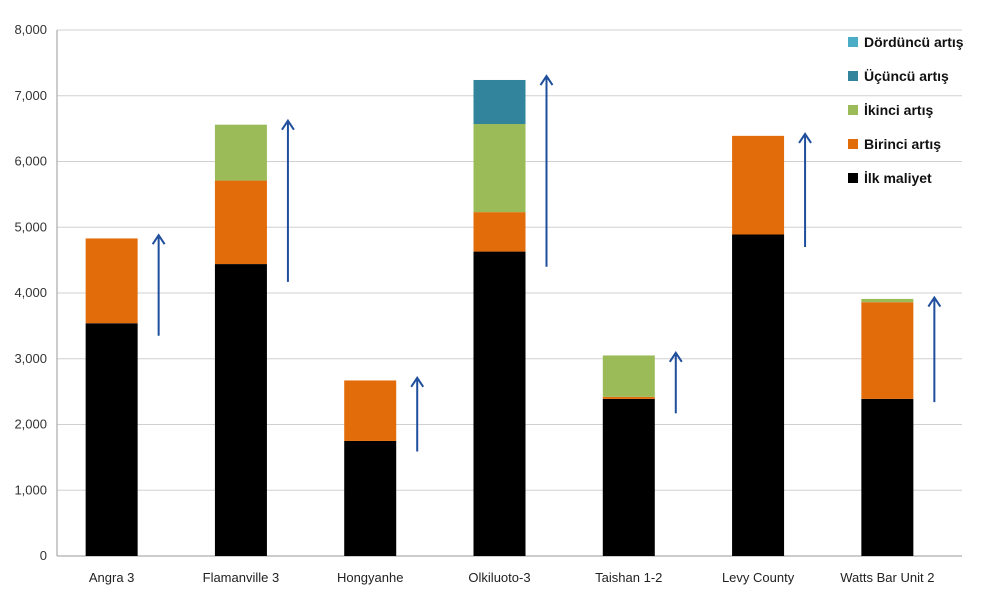 The height and width of the screenshot is (614, 1000). Describe the element at coordinates (241, 577) in the screenshot. I see `x-category-label: Flamanville 3` at that location.